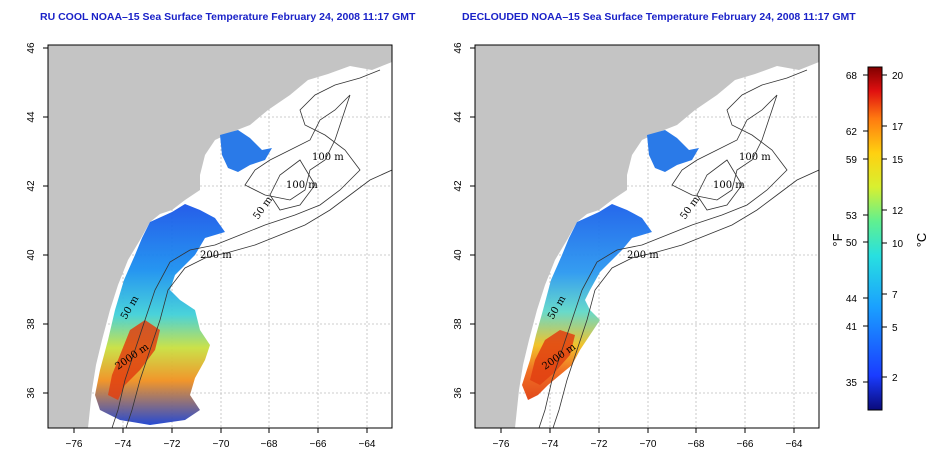  I want to click on fahrenheit-tick: 53, so click(852, 216).